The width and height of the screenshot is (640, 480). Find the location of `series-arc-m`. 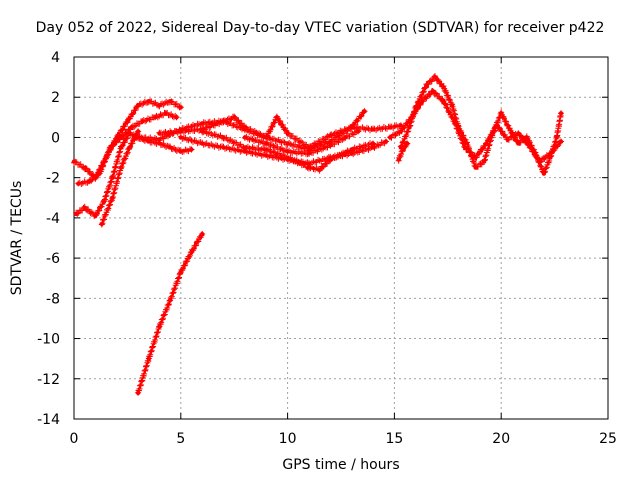

series-arc-m is located at coordinates (170, 313).